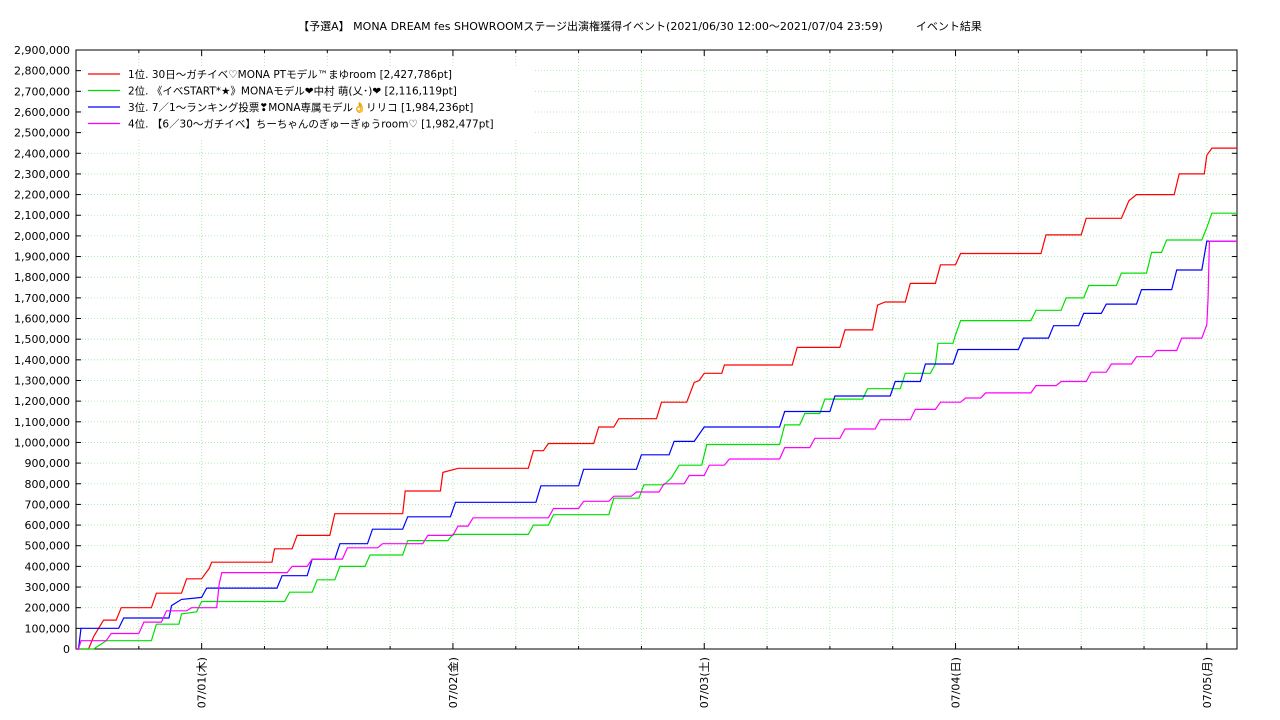 This screenshot has width=1280, height=720. I want to click on y-tick-label: 100,000, so click(48, 628).